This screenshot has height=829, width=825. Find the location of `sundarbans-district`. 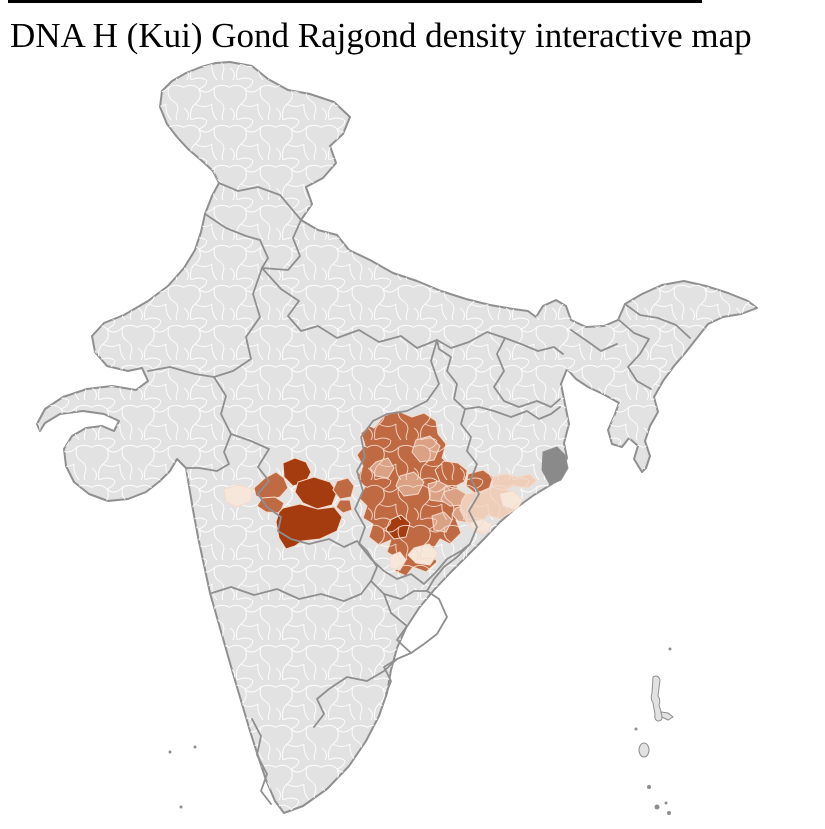

sundarbans-district is located at coordinates (555, 466).